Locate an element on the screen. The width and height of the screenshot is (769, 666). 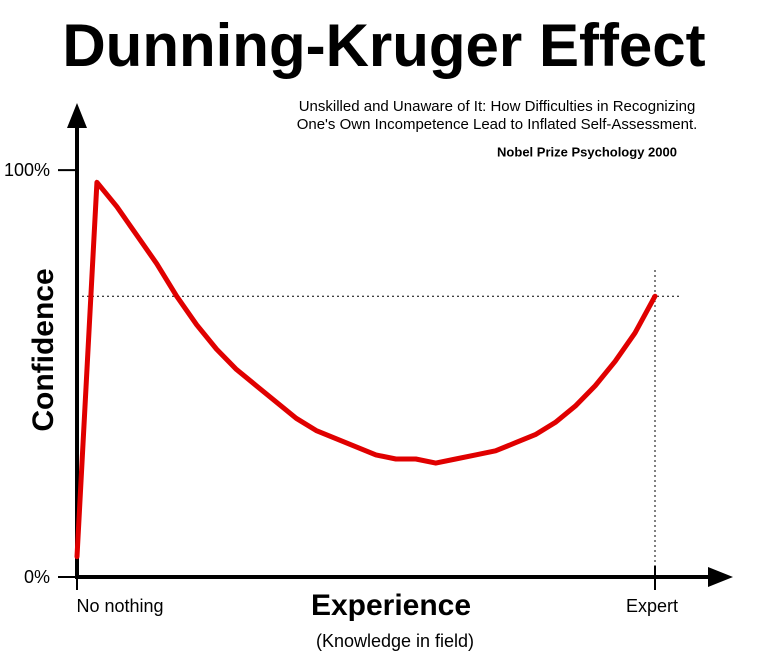
x-tick-label: No nothing is located at coordinates (119, 606).